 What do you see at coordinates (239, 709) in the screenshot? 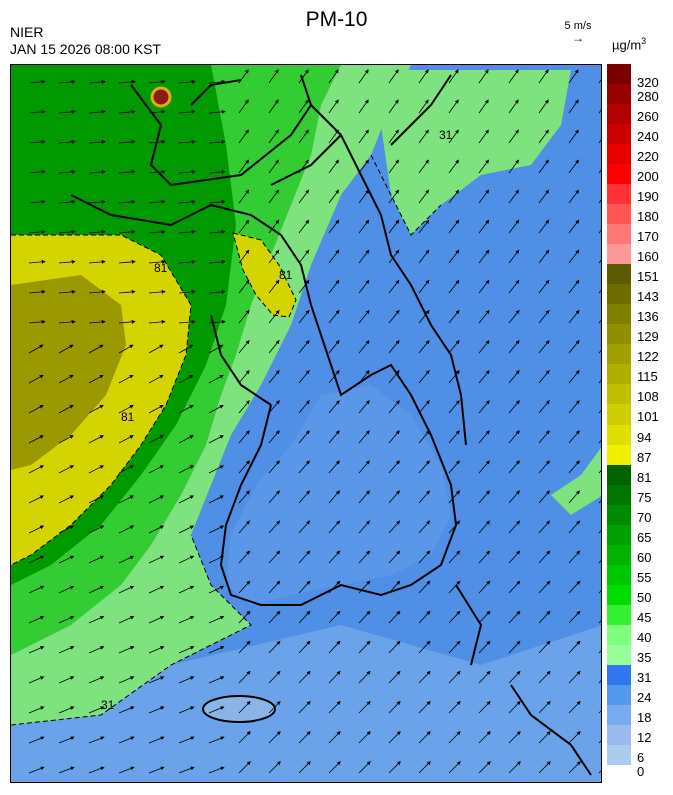
I see `jeju-island` at bounding box center [239, 709].